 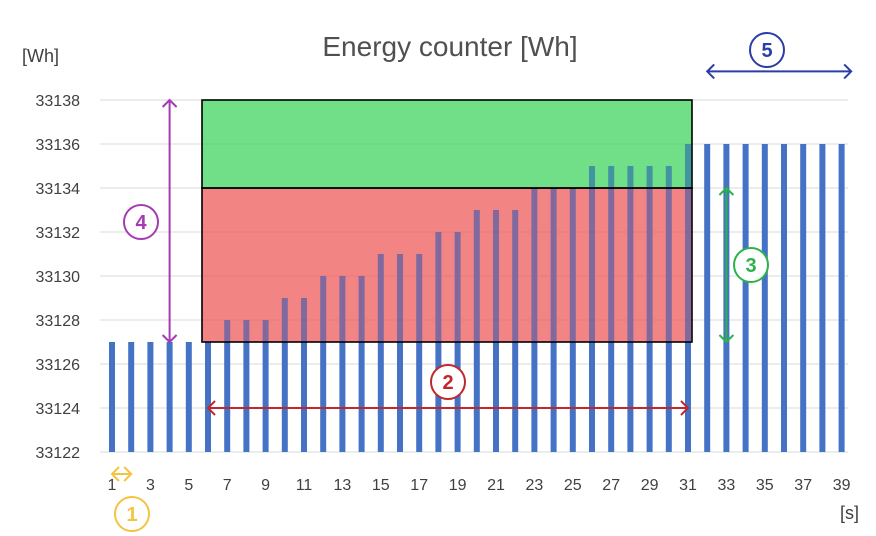 What do you see at coordinates (535, 485) in the screenshot?
I see `x-tick-label: 23` at bounding box center [535, 485].